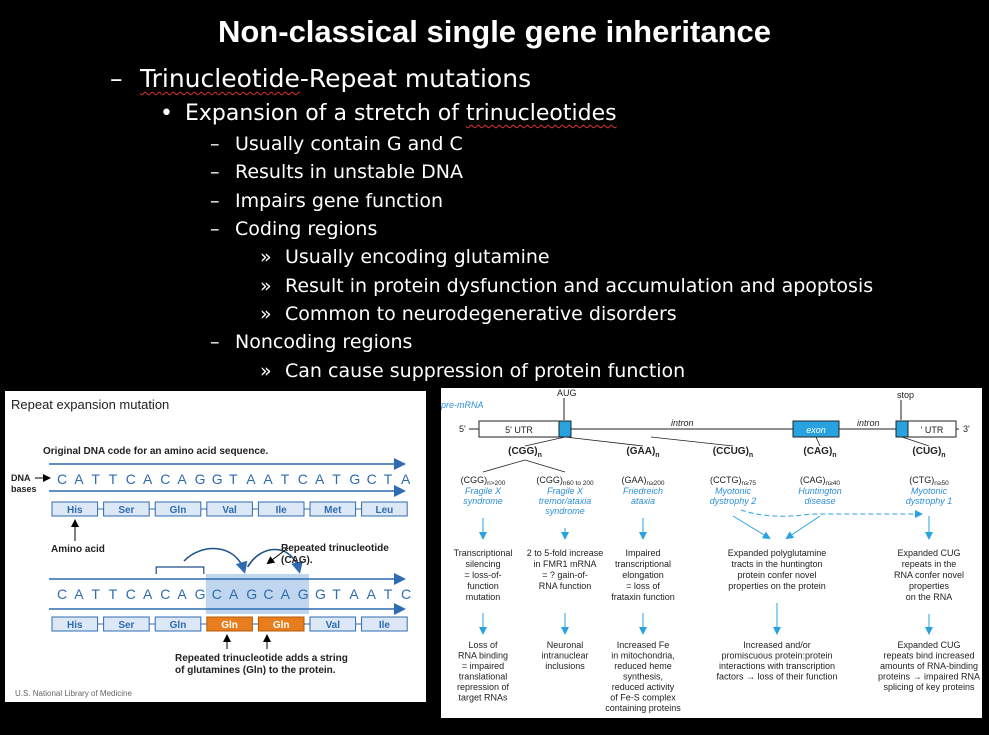  I want to click on mechanism-text: 2 to 5-fold increase, so click(565, 553).